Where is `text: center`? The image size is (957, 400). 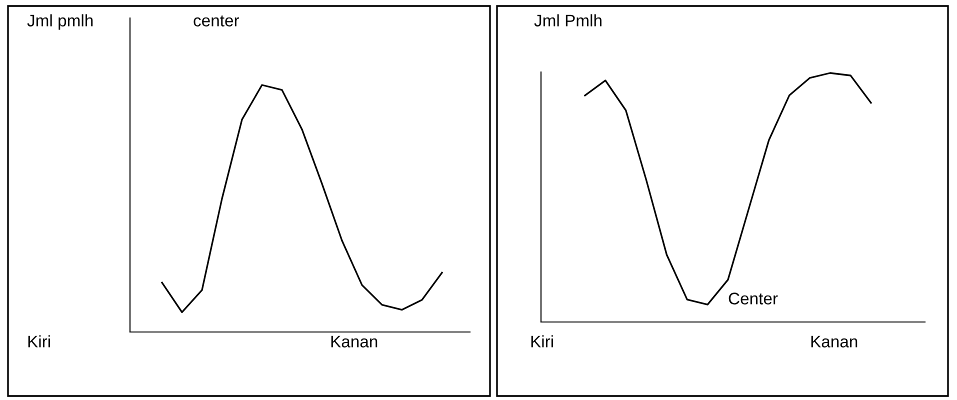
text: center is located at coordinates (217, 21).